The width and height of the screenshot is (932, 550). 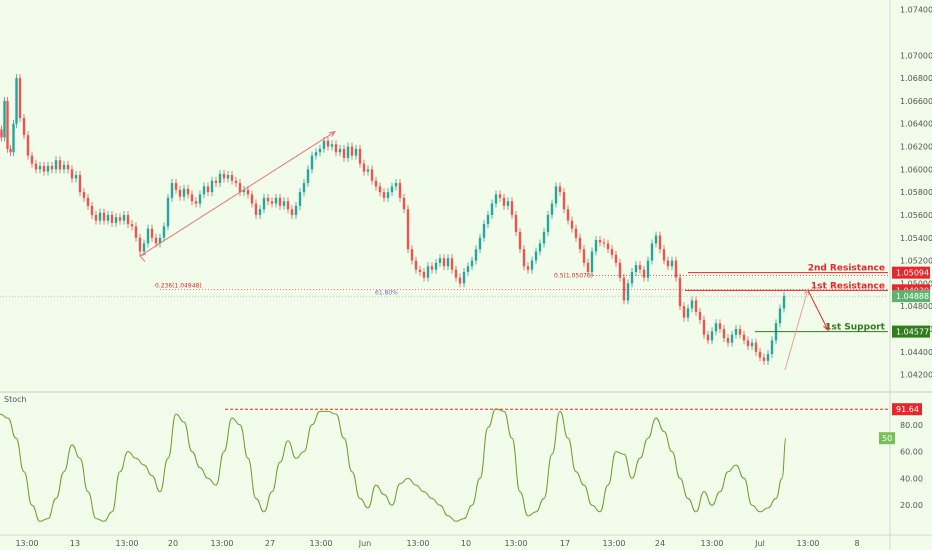 I want to click on price-tick-label: 1.05800, so click(x=916, y=192).